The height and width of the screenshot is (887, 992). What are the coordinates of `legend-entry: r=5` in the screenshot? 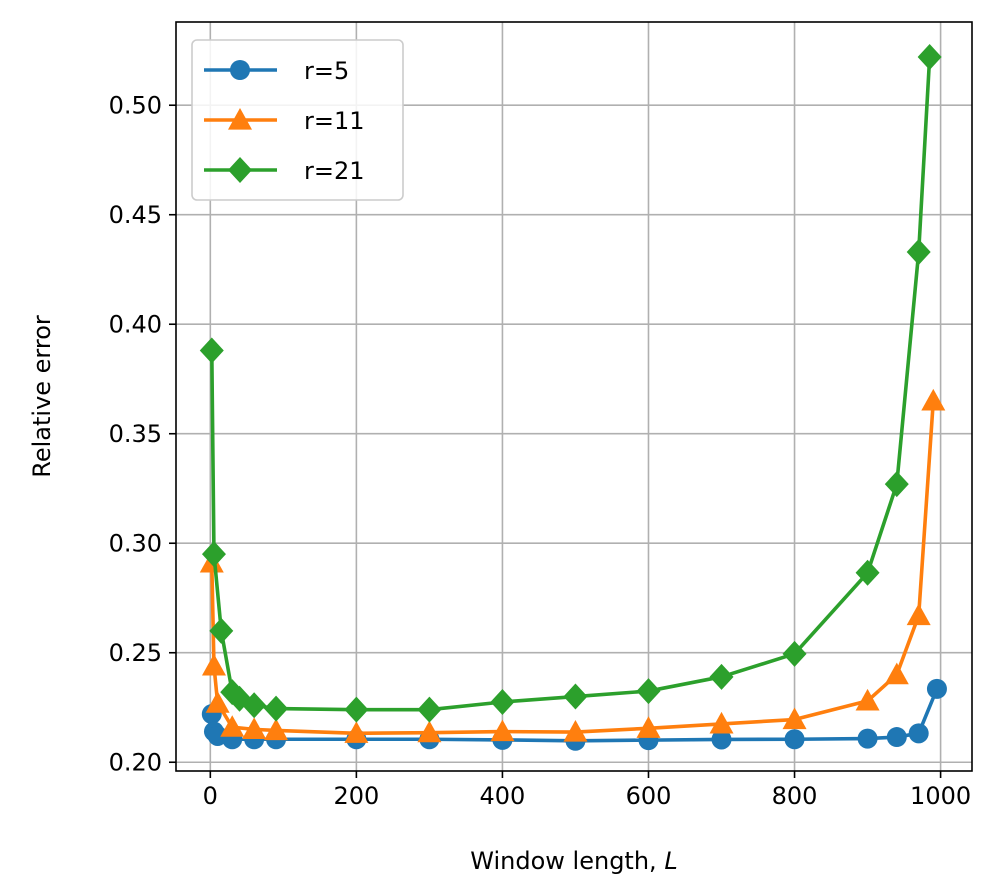 It's located at (276, 71).